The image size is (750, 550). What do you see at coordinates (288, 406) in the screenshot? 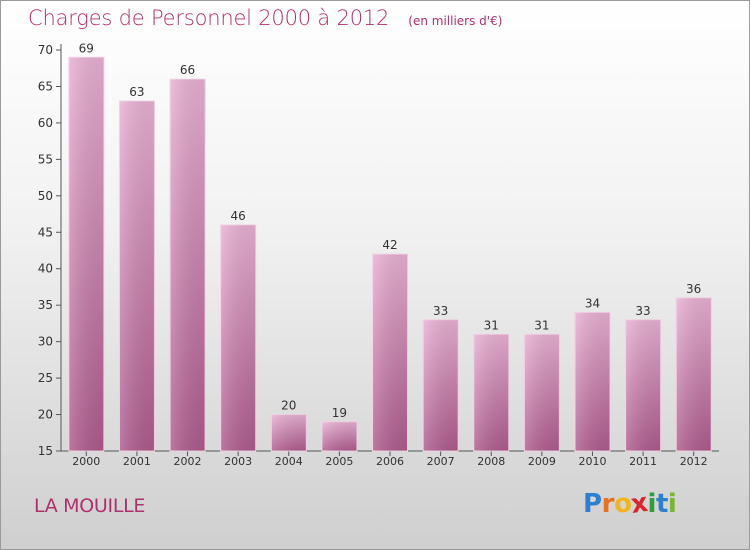
I see `data-label: 20` at bounding box center [288, 406].